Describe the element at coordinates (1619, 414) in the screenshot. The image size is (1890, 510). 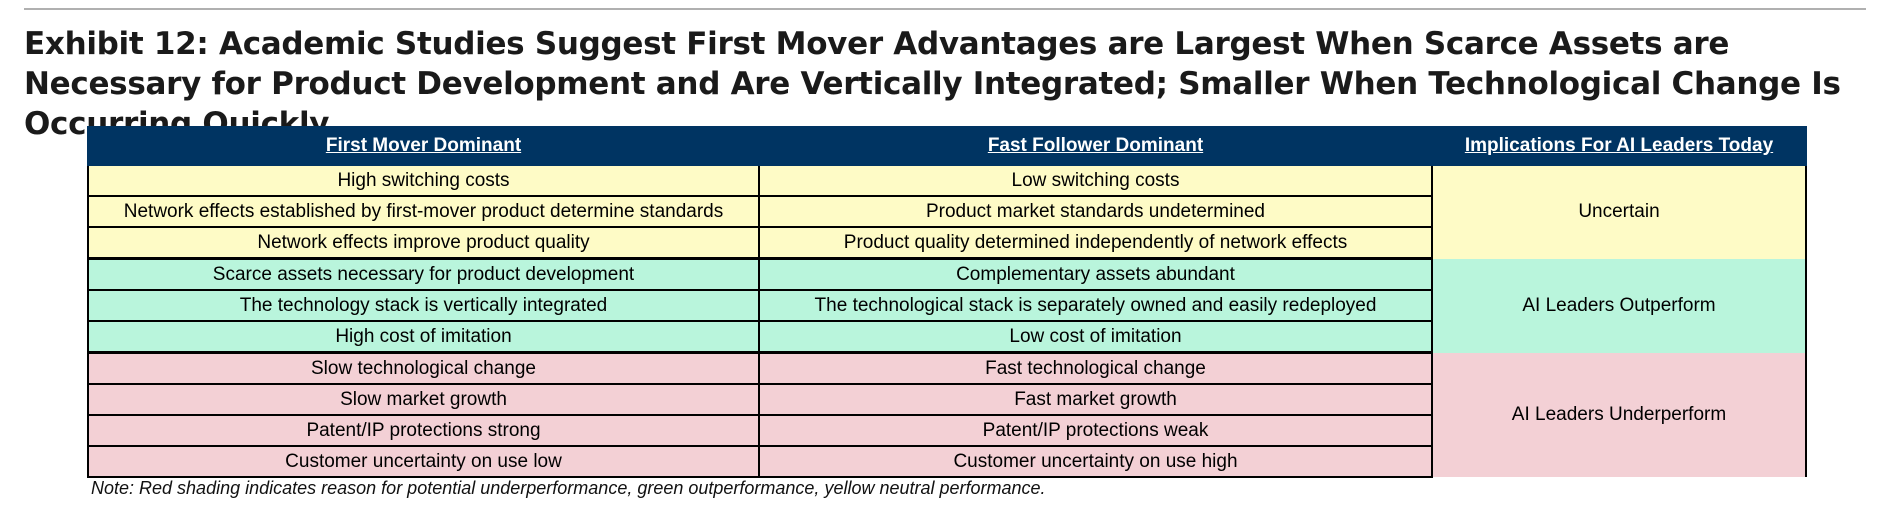
I see `implication-underperform: AI Leaders Underperform` at that location.